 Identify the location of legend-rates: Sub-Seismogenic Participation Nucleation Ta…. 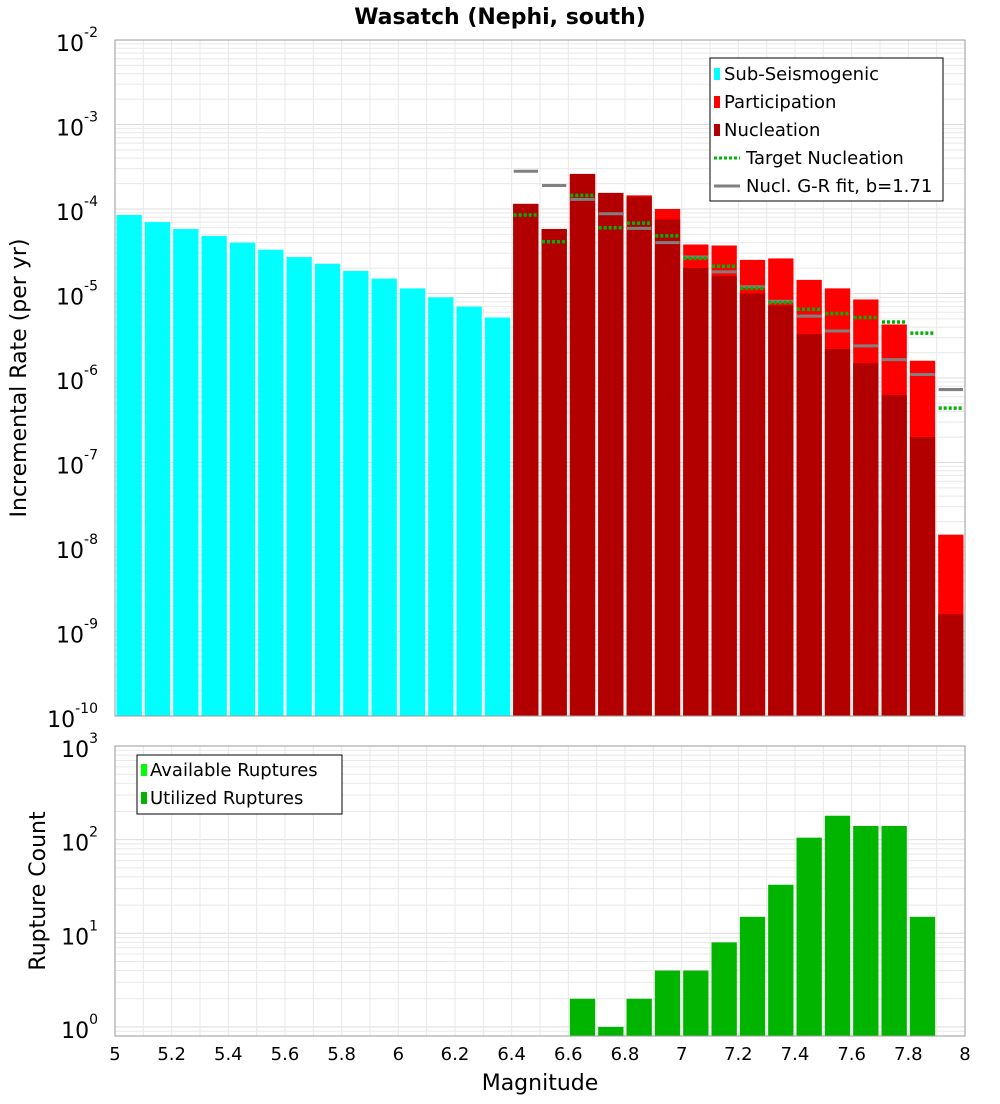
(826, 129).